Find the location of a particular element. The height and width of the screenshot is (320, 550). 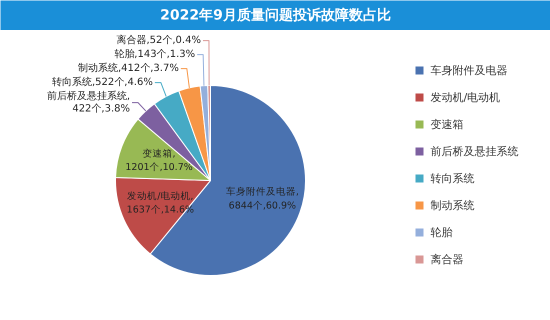

chart-title: 2022年9月质量问题投诉故障数占比 is located at coordinates (275, 15).